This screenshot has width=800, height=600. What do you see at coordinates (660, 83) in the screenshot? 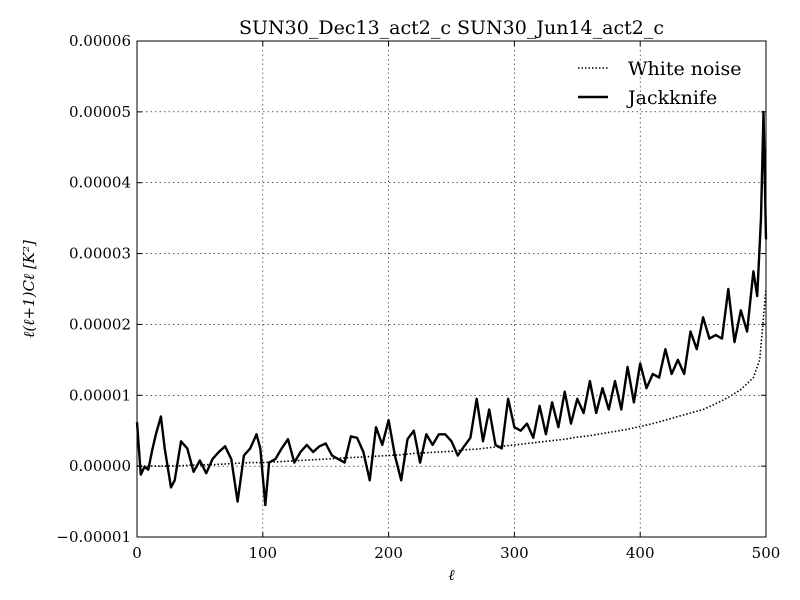
I see `legend: White noise Jackknife` at bounding box center [660, 83].